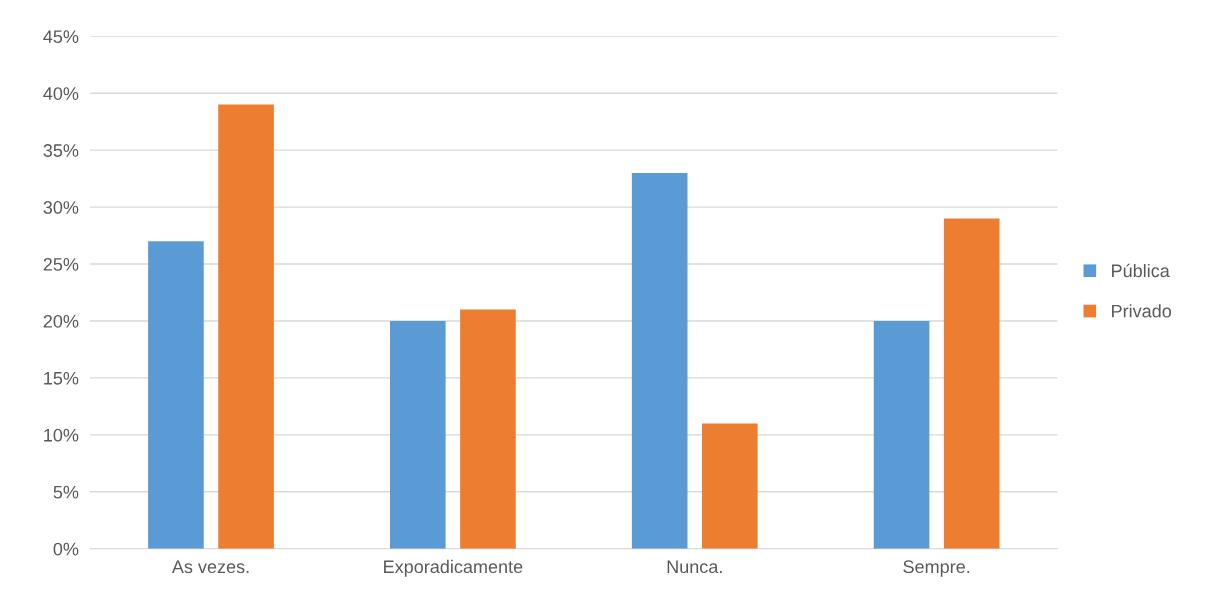 The width and height of the screenshot is (1217, 605). Describe the element at coordinates (66, 492) in the screenshot. I see `y-tick-label: 5%` at that location.